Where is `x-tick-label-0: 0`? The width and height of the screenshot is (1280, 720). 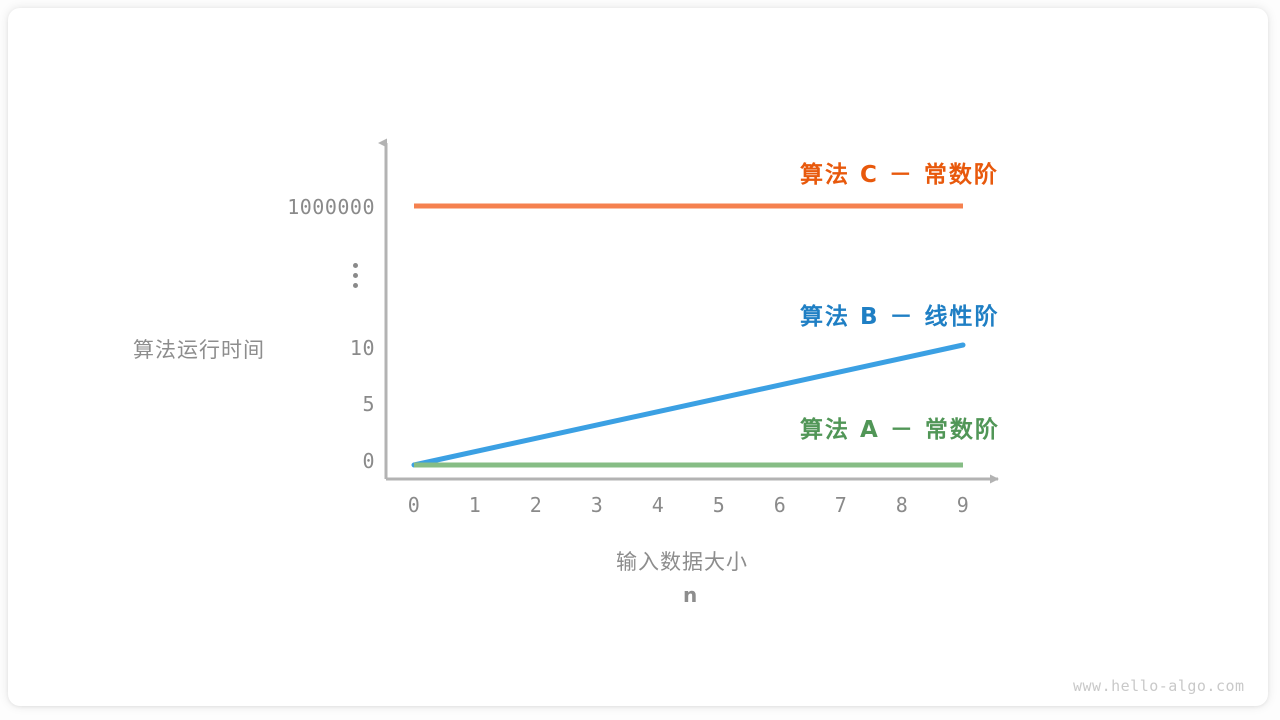 x-tick-label-0: 0 is located at coordinates (414, 505).